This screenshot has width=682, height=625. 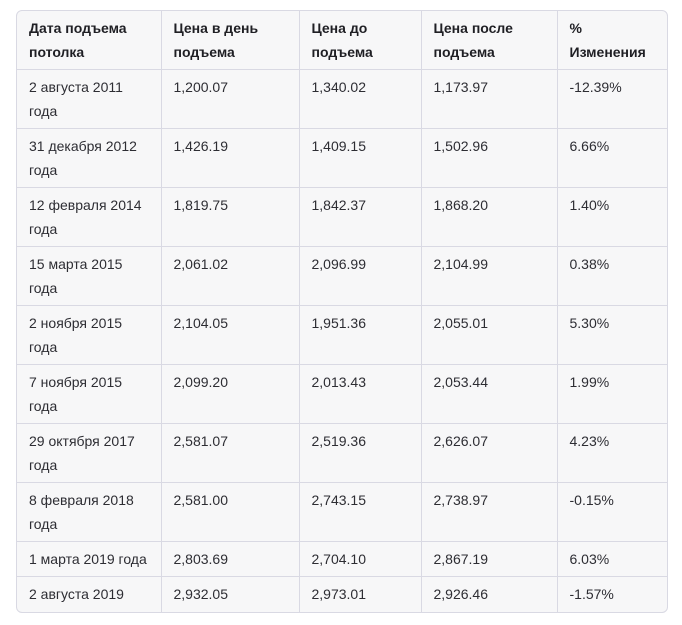 What do you see at coordinates (229, 158) in the screenshot?
I see `cell-price-on-day: 1,426.19` at bounding box center [229, 158].